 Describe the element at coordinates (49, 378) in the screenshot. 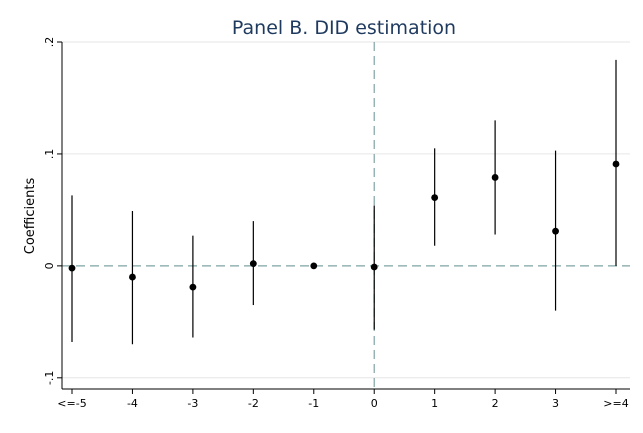

I see `y-tick-label: -.1` at that location.